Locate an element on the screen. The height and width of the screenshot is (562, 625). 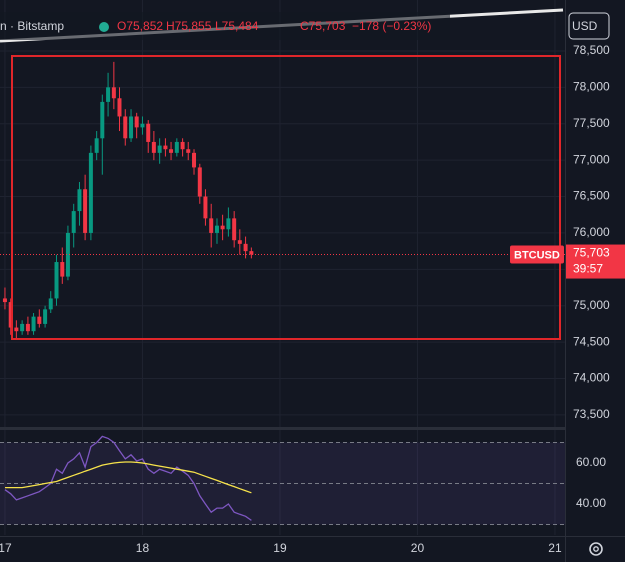
y-tick-label: 73,500 is located at coordinates (591, 414).